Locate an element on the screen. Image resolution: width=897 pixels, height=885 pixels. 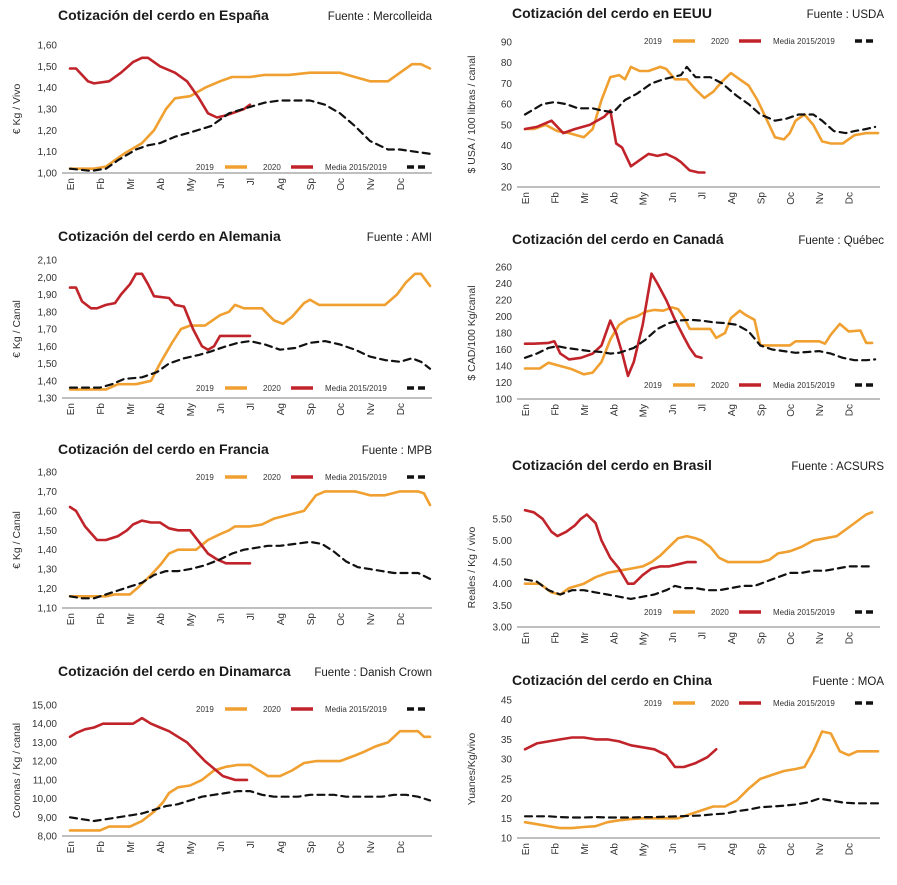
chart-title: Cotización del cerdo en Brasil is located at coordinates (612, 465).